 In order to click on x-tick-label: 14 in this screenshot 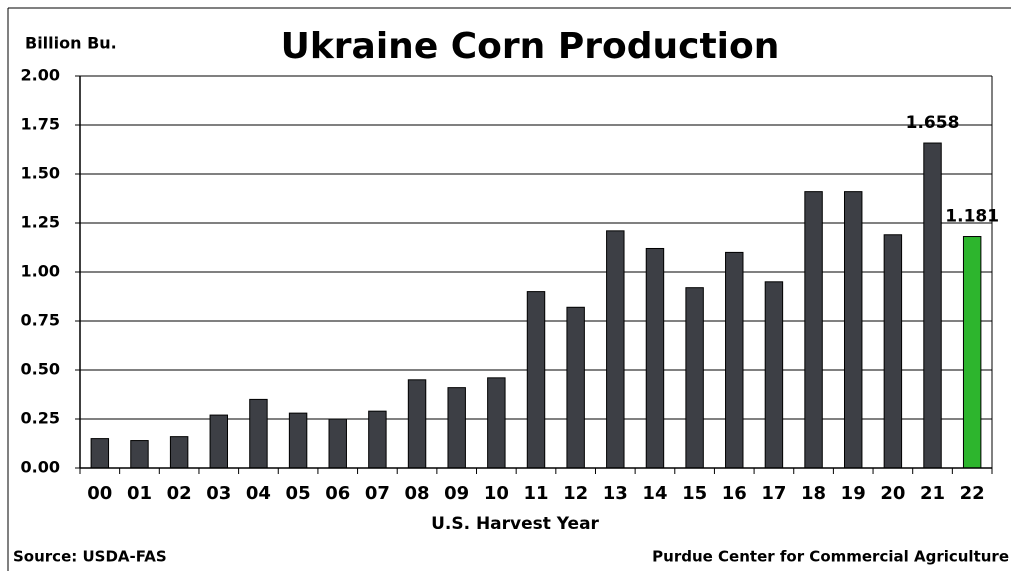, I will do `click(654, 493)`.